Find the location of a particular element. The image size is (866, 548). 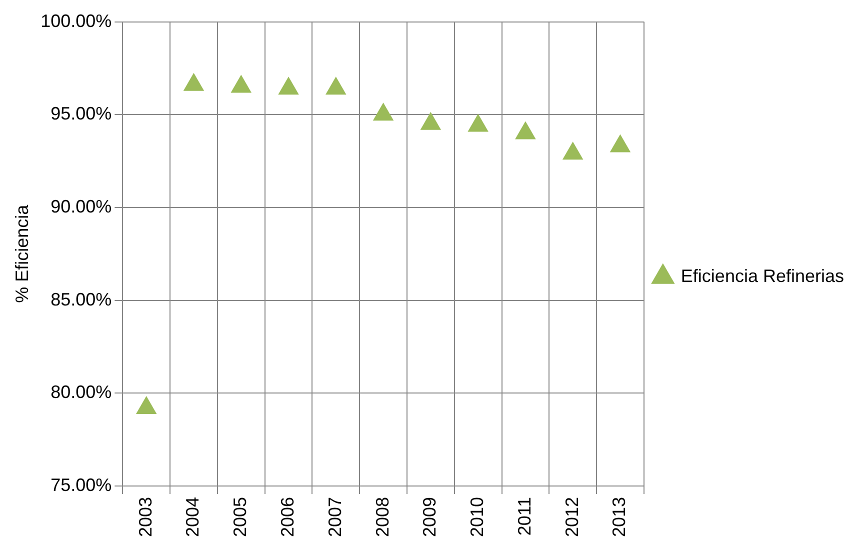

x-tick-label: 2013 is located at coordinates (619, 517).